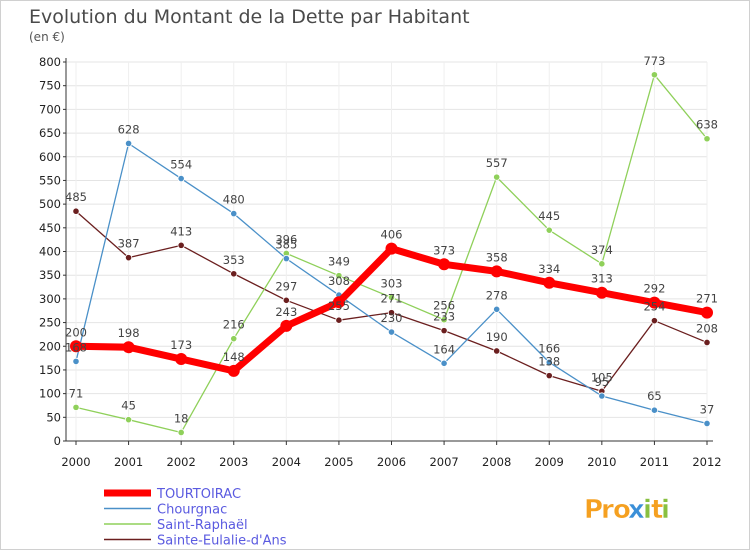 The width and height of the screenshot is (750, 551). Describe the element at coordinates (338, 462) in the screenshot. I see `x-tick-label: 2005` at that location.